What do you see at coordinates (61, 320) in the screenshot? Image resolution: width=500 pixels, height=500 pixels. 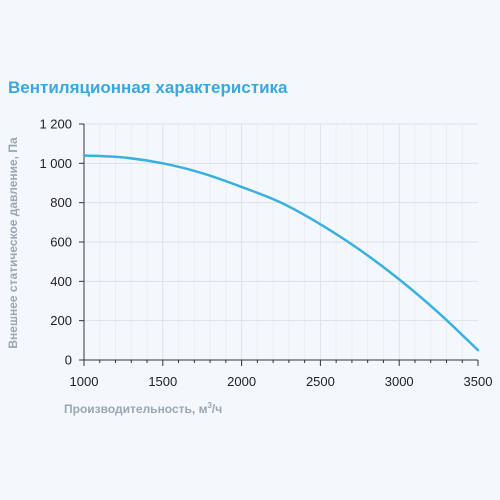 I see `y-tick-label: 200` at bounding box center [61, 320].